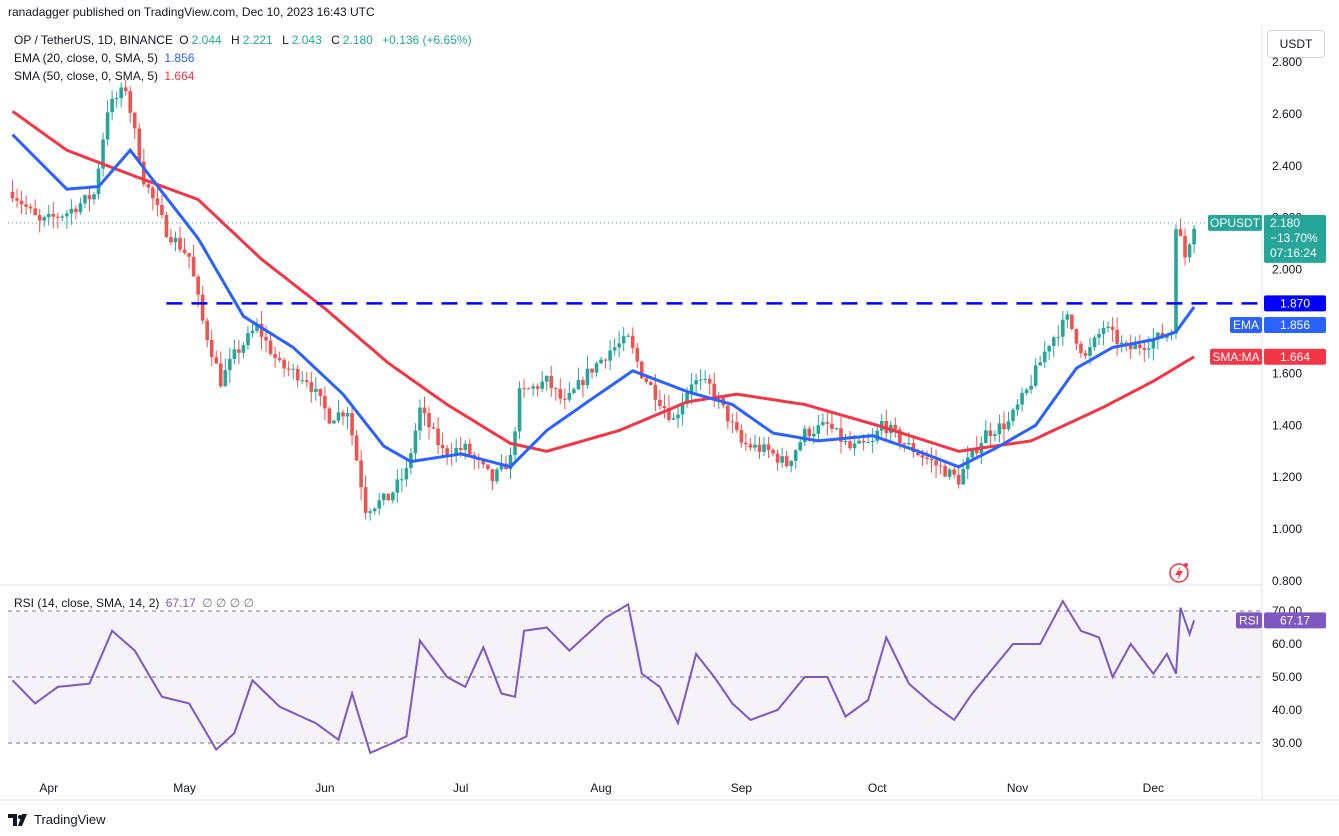  I want to click on open-label: O 2.044, so click(200, 40).